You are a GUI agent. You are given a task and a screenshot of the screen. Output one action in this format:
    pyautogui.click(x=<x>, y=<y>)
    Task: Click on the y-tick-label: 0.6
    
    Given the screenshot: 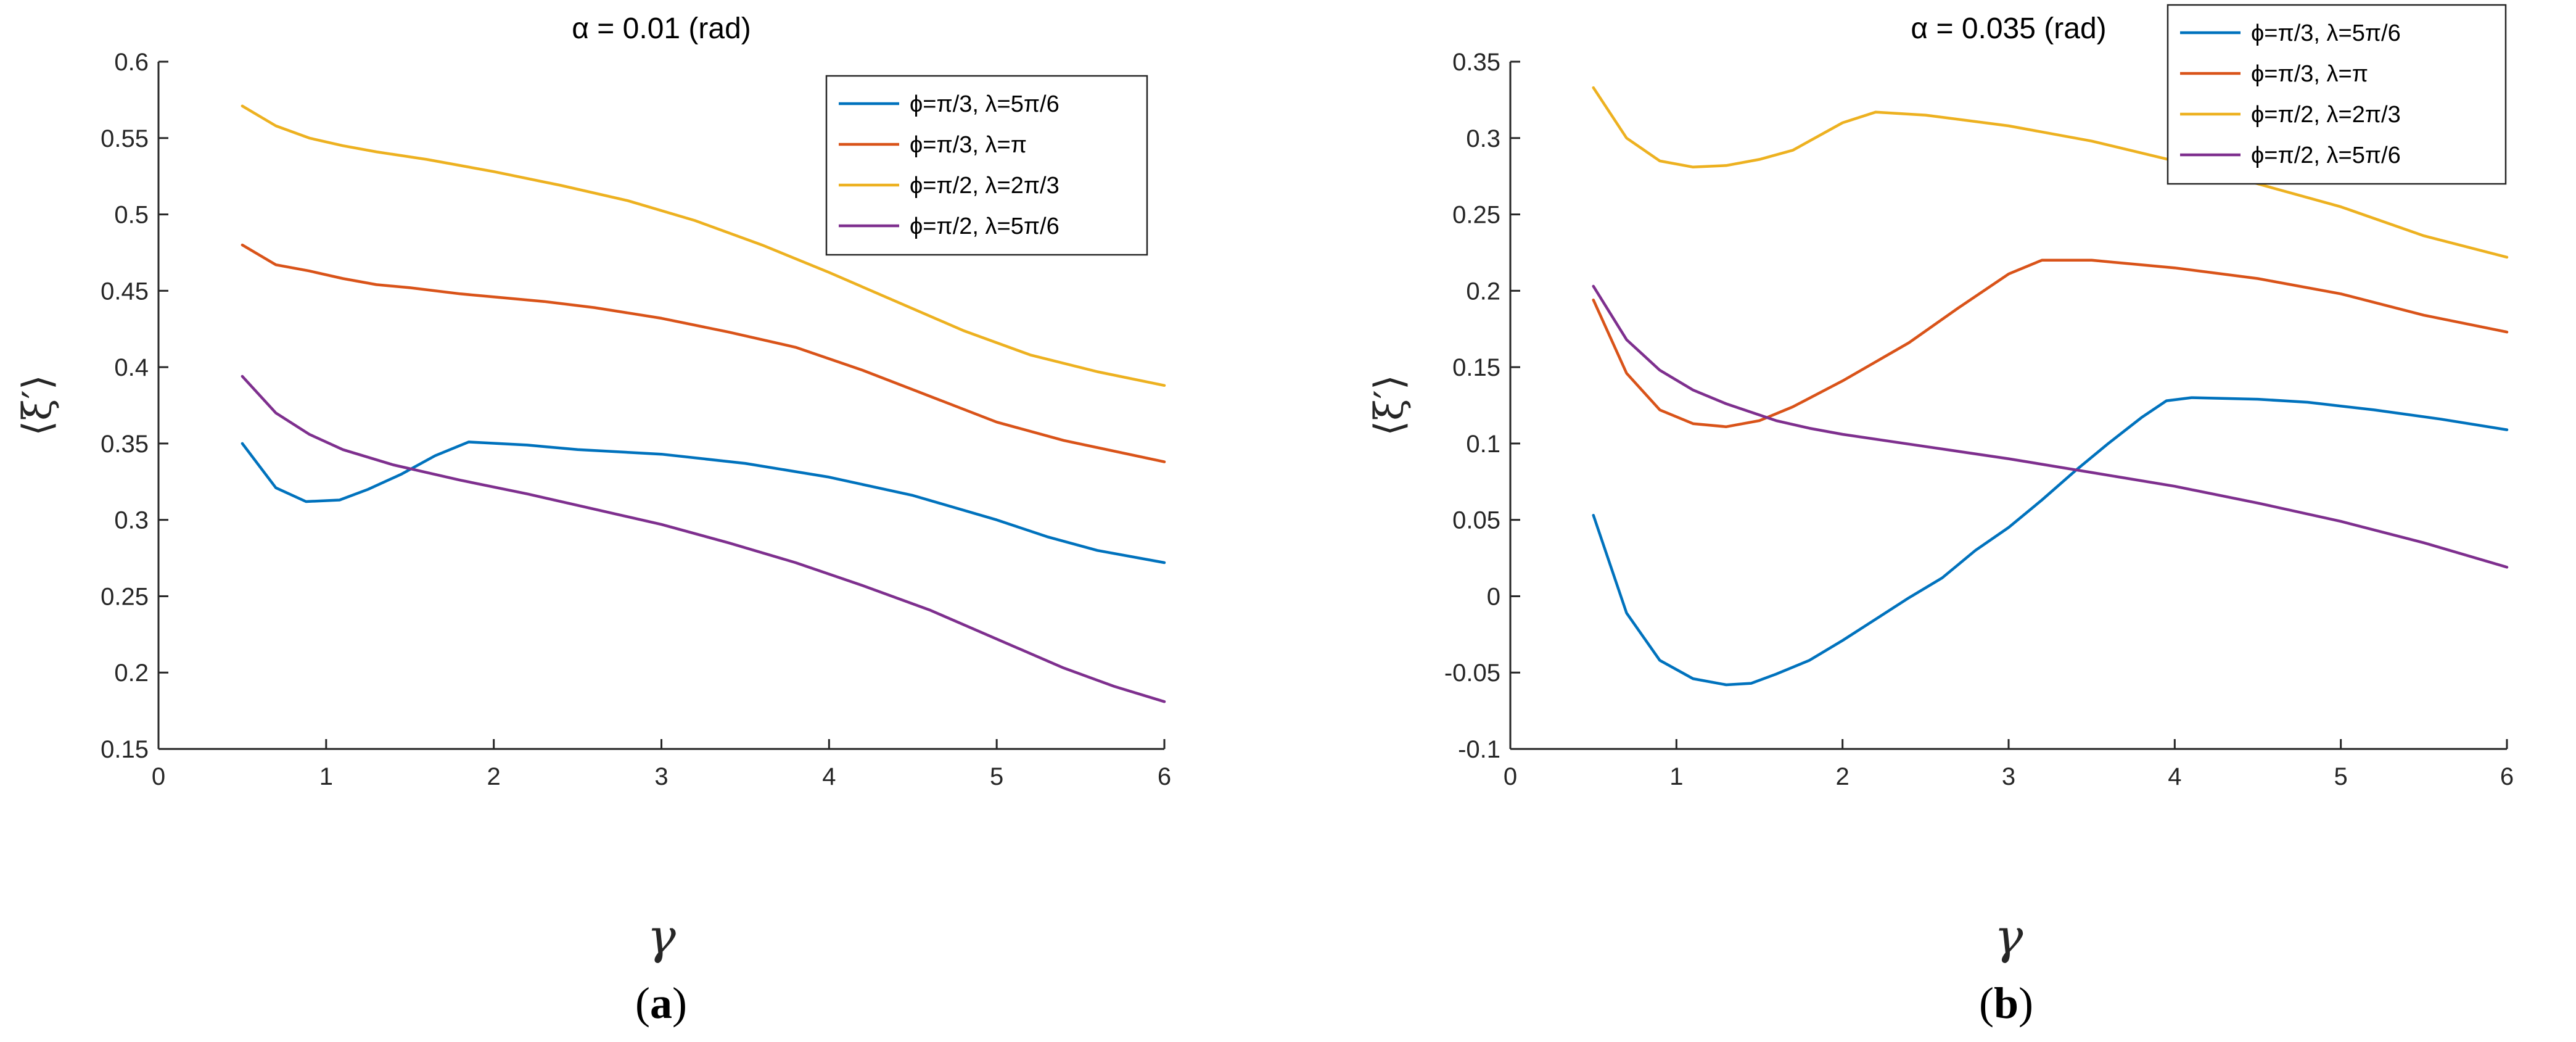 What is the action you would take?
    pyautogui.click(x=131, y=62)
    